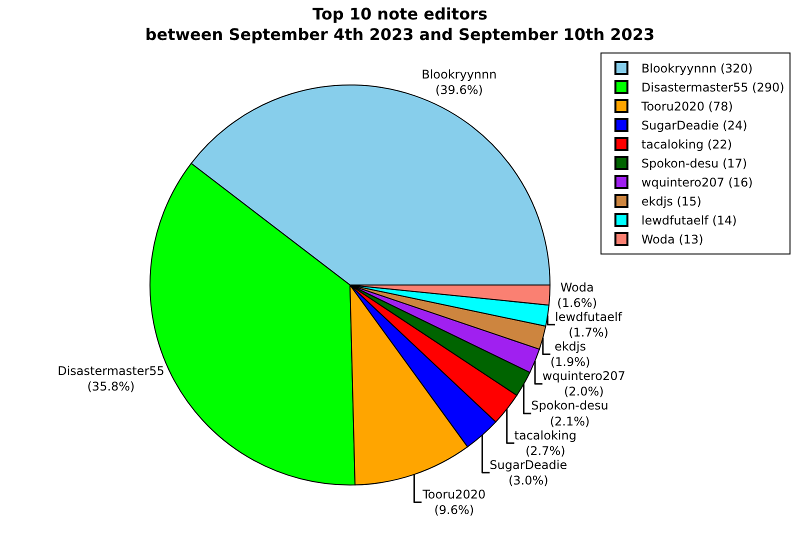 This screenshot has width=800, height=540. I want to click on data-label: Spokon-desu (2.1%), so click(569, 413).